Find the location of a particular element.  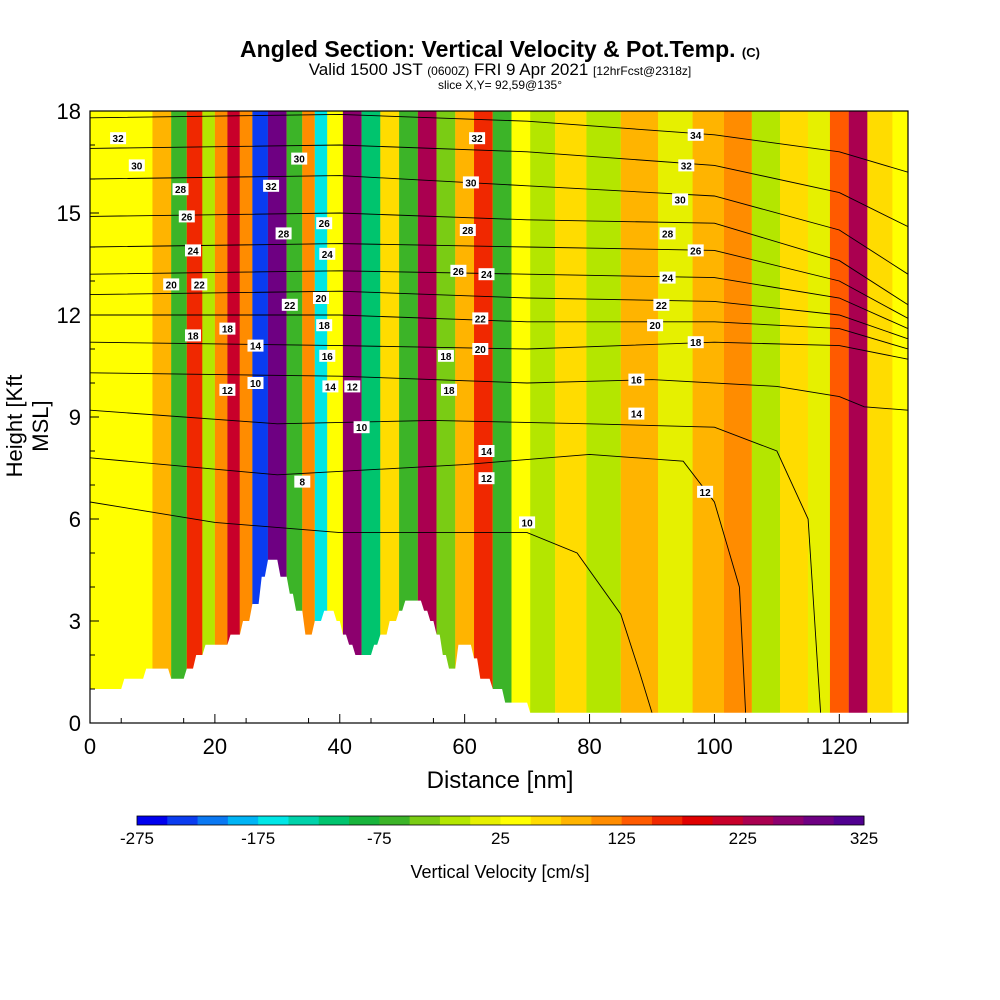

theta-label: 26 is located at coordinates (324, 223).